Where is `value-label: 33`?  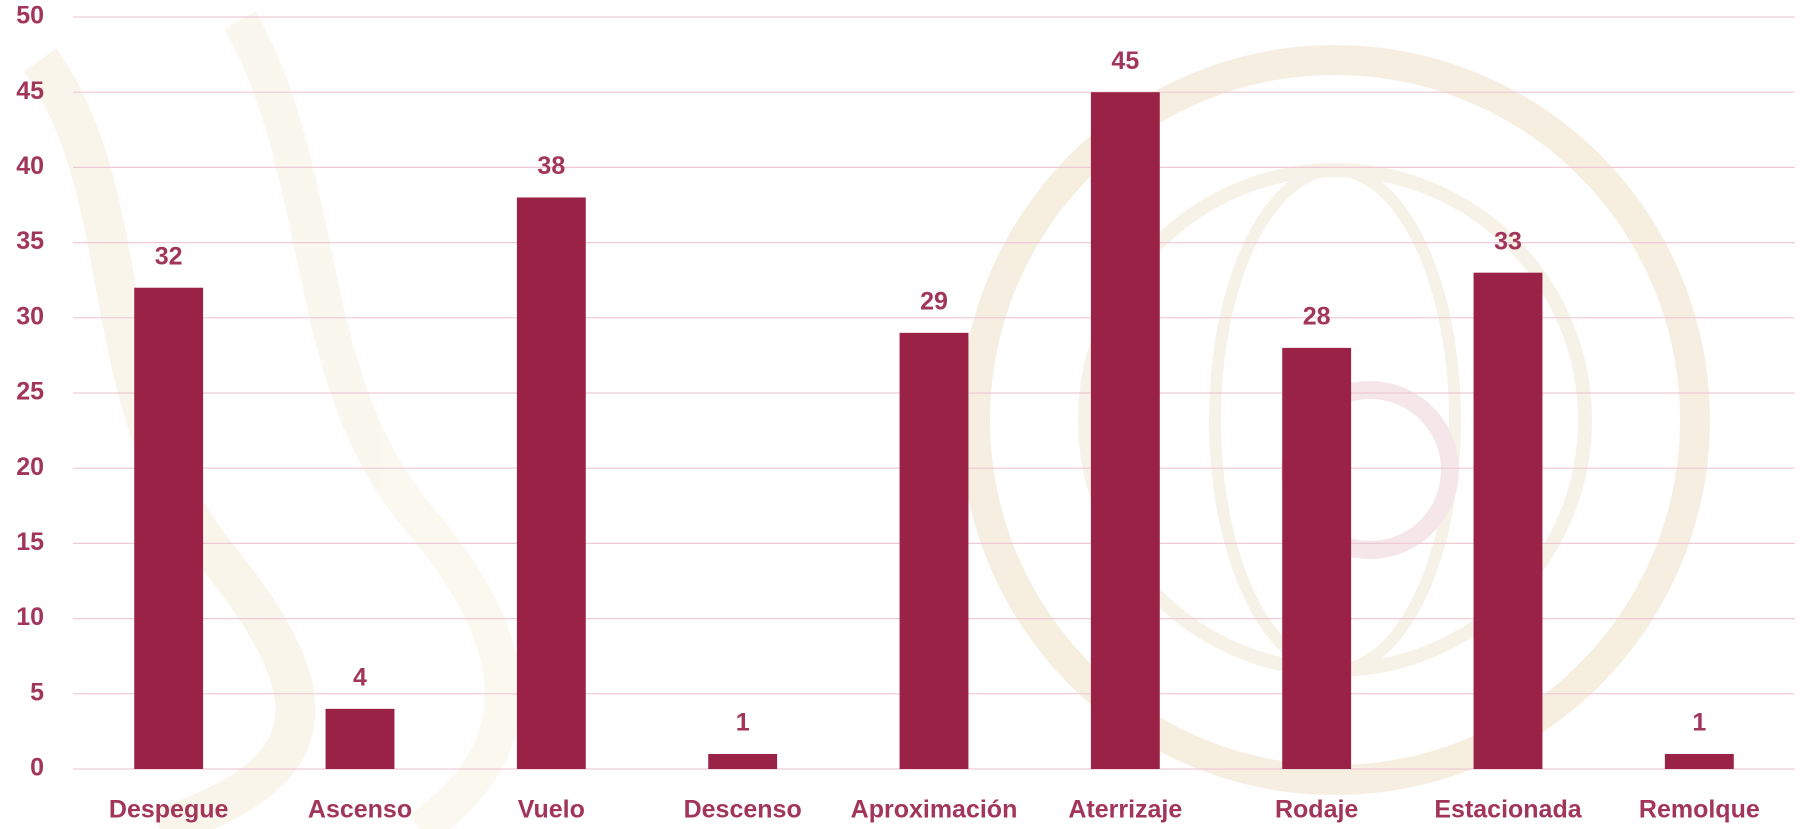 value-label: 33 is located at coordinates (1508, 241).